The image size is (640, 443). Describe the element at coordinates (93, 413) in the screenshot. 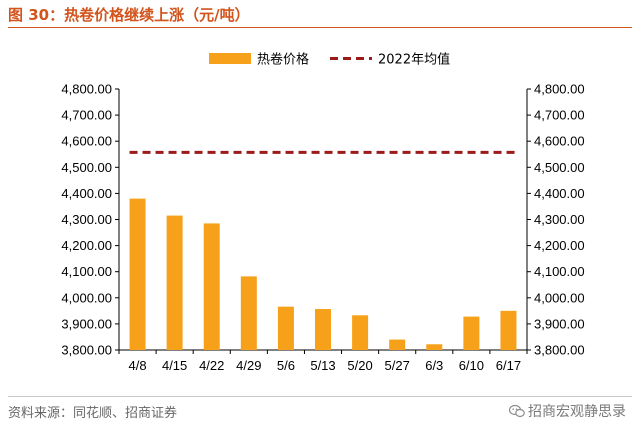

I see `source-note: 资料来源：同花顺、招商证券` at that location.